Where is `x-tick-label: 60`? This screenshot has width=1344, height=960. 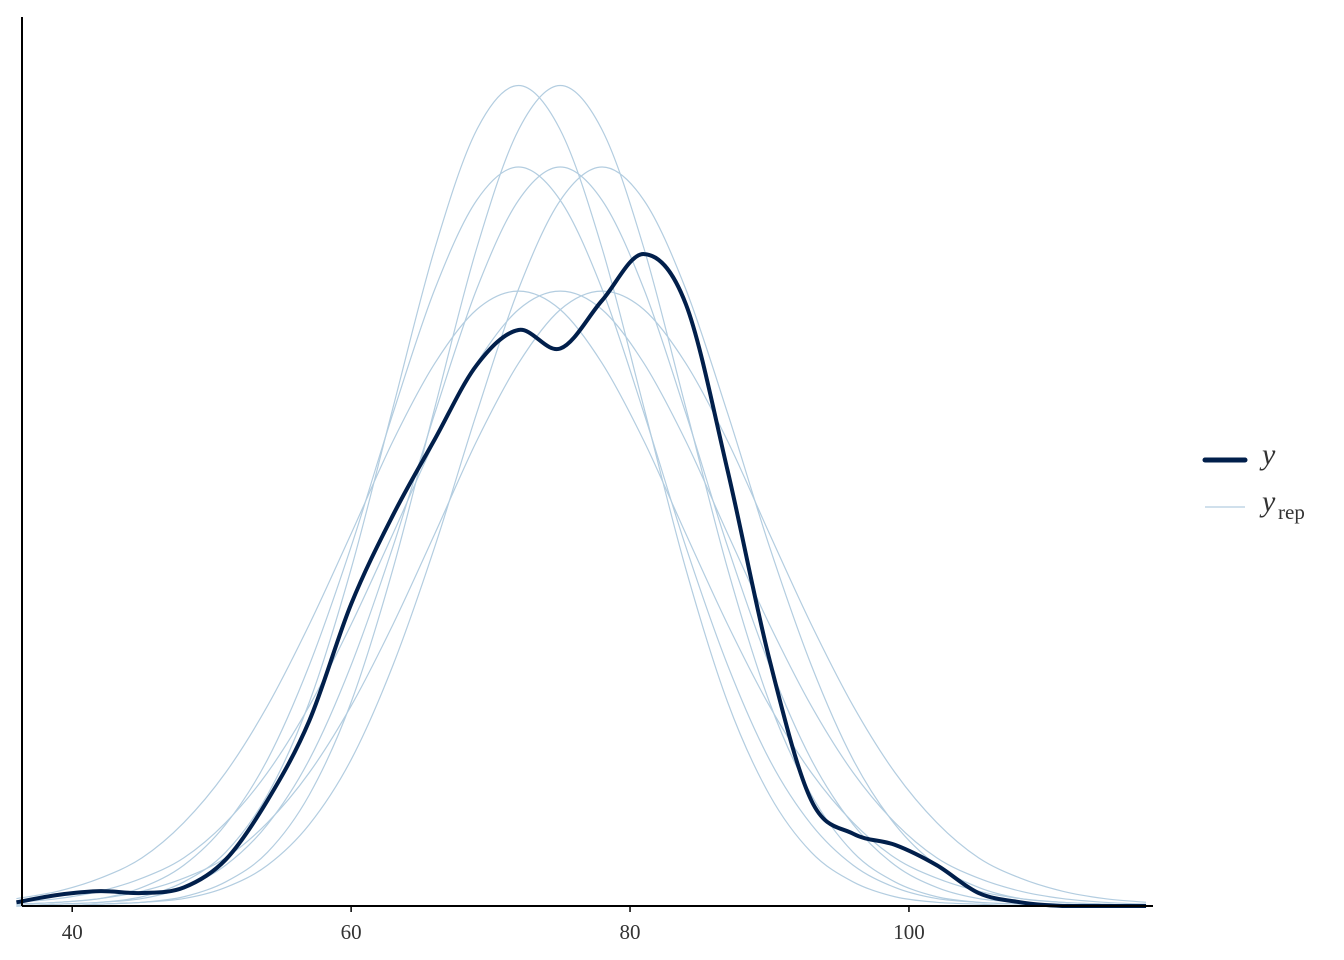
x-tick-label: 60 is located at coordinates (351, 932).